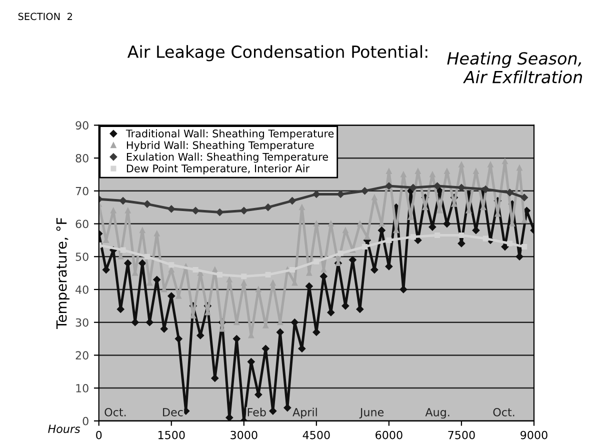 The height and width of the screenshot is (444, 592). I want to click on y-tick-label: 50, so click(82, 257).